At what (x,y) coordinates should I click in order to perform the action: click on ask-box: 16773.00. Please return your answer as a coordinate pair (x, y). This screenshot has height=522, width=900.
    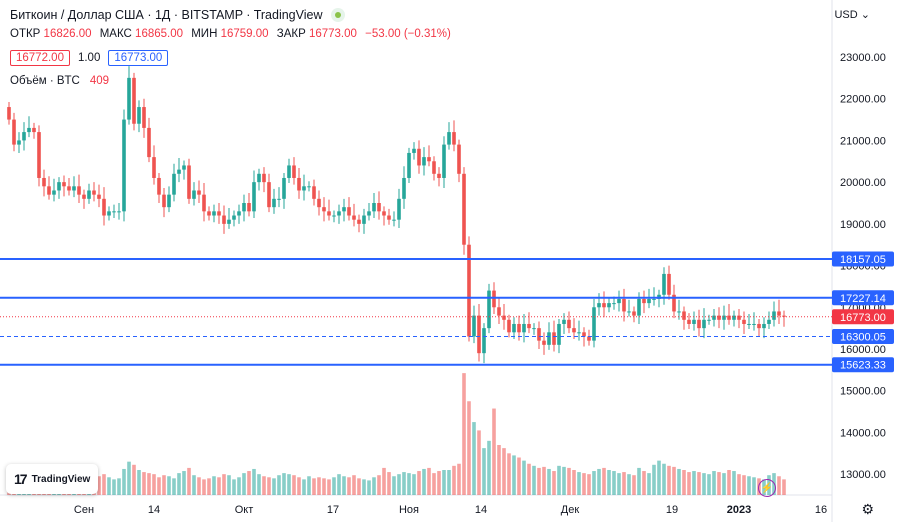
    Looking at the image, I should click on (138, 58).